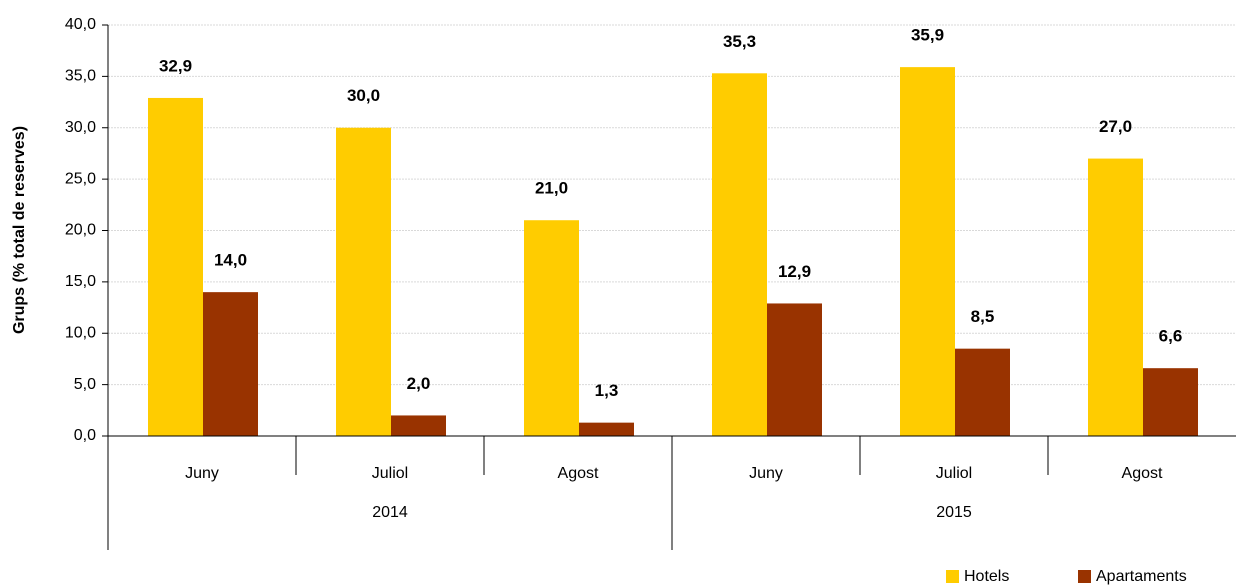 This screenshot has width=1237, height=587. I want to click on value-label: 14,0, so click(230, 260).